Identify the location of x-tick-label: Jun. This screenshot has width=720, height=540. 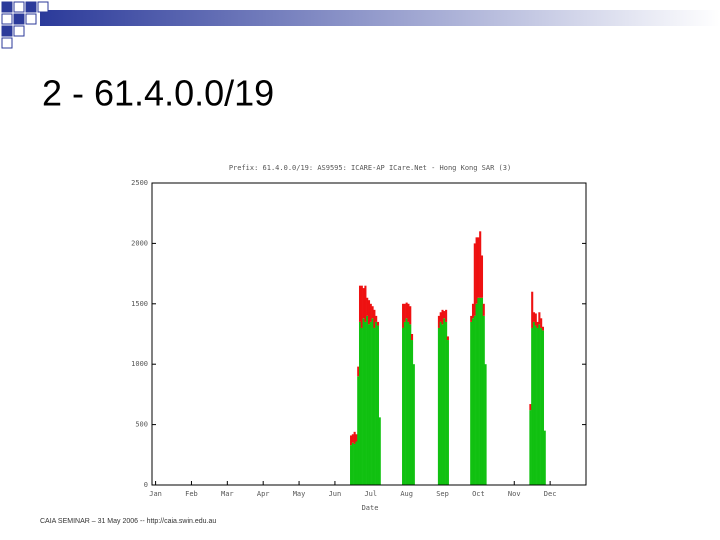
(335, 494).